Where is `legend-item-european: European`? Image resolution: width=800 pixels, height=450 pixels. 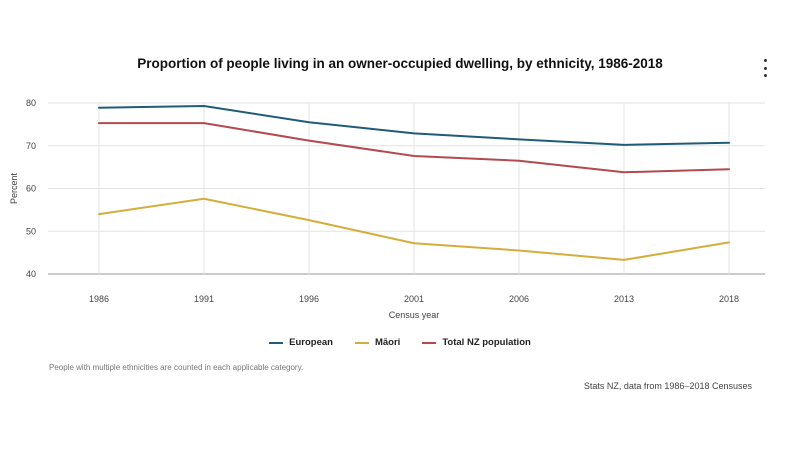 legend-item-european: European is located at coordinates (301, 342).